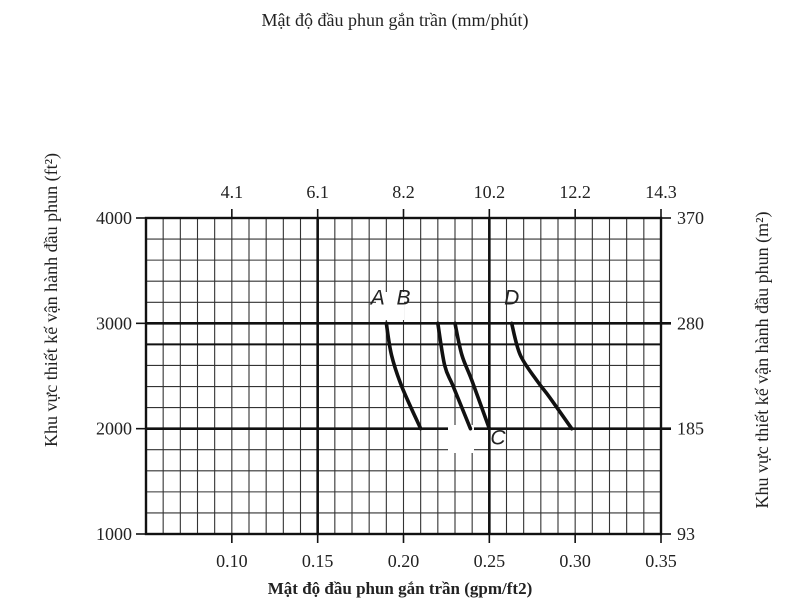 Image resolution: width=800 pixels, height=605 pixels. I want to click on y-tick-label: 4000, so click(114, 218).